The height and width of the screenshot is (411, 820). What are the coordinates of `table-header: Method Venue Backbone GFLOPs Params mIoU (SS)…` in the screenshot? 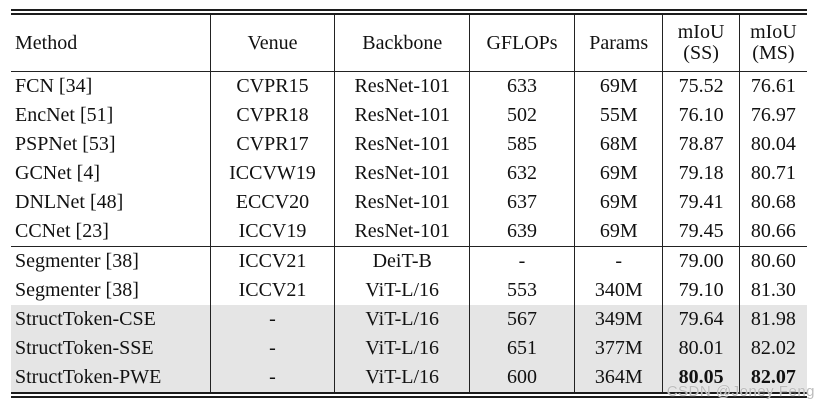 It's located at (409, 42).